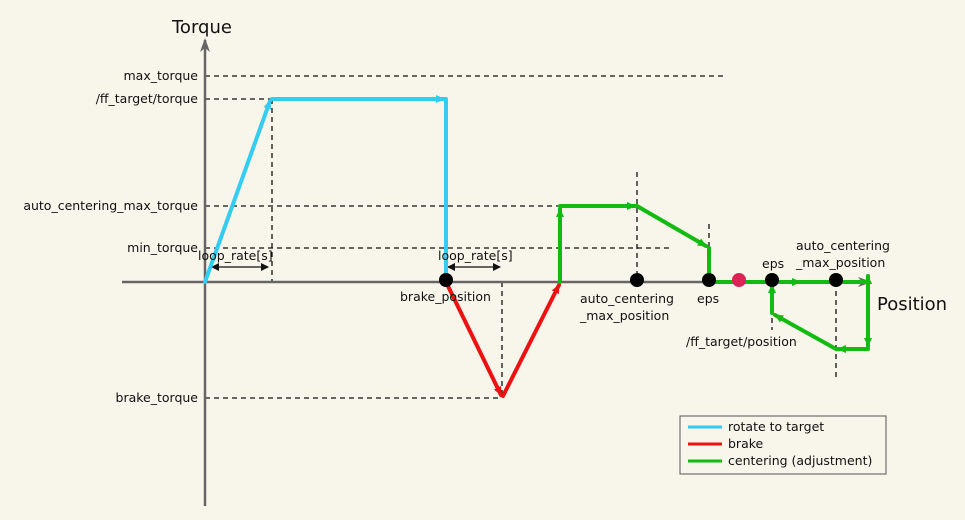 The image size is (965, 520). Describe the element at coordinates (162, 247) in the screenshot. I see `min-torque-label: min_torque` at that location.